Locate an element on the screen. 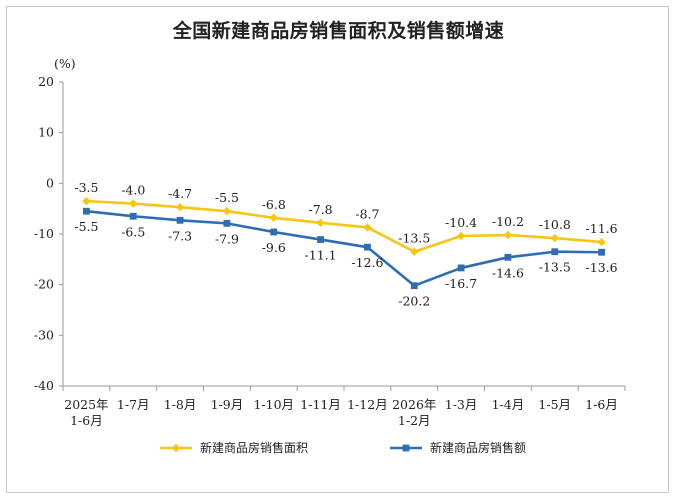 The width and height of the screenshot is (677, 503). data-label-area: -6.8 is located at coordinates (274, 204).